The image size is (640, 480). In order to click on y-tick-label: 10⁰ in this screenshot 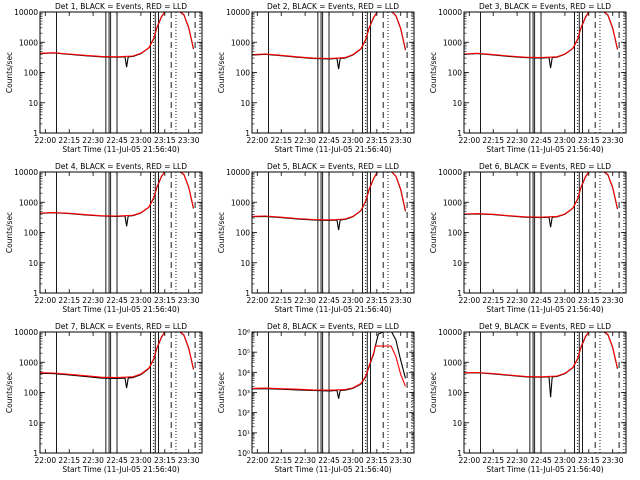, I will do `click(243, 453)`.